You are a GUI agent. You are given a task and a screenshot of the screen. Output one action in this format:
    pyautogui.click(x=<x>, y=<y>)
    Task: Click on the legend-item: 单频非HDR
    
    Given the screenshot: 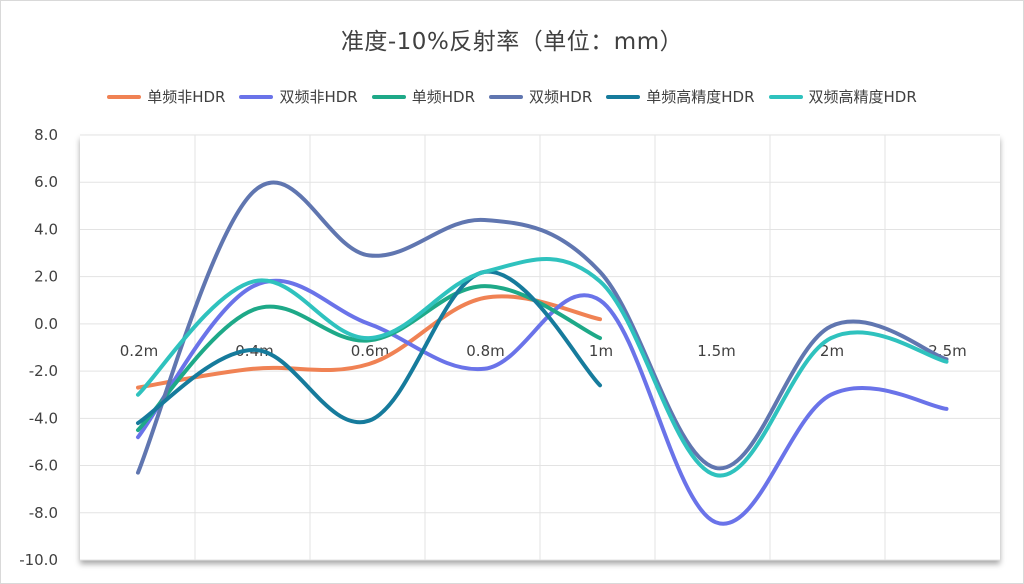 What is the action you would take?
    pyautogui.click(x=166, y=96)
    